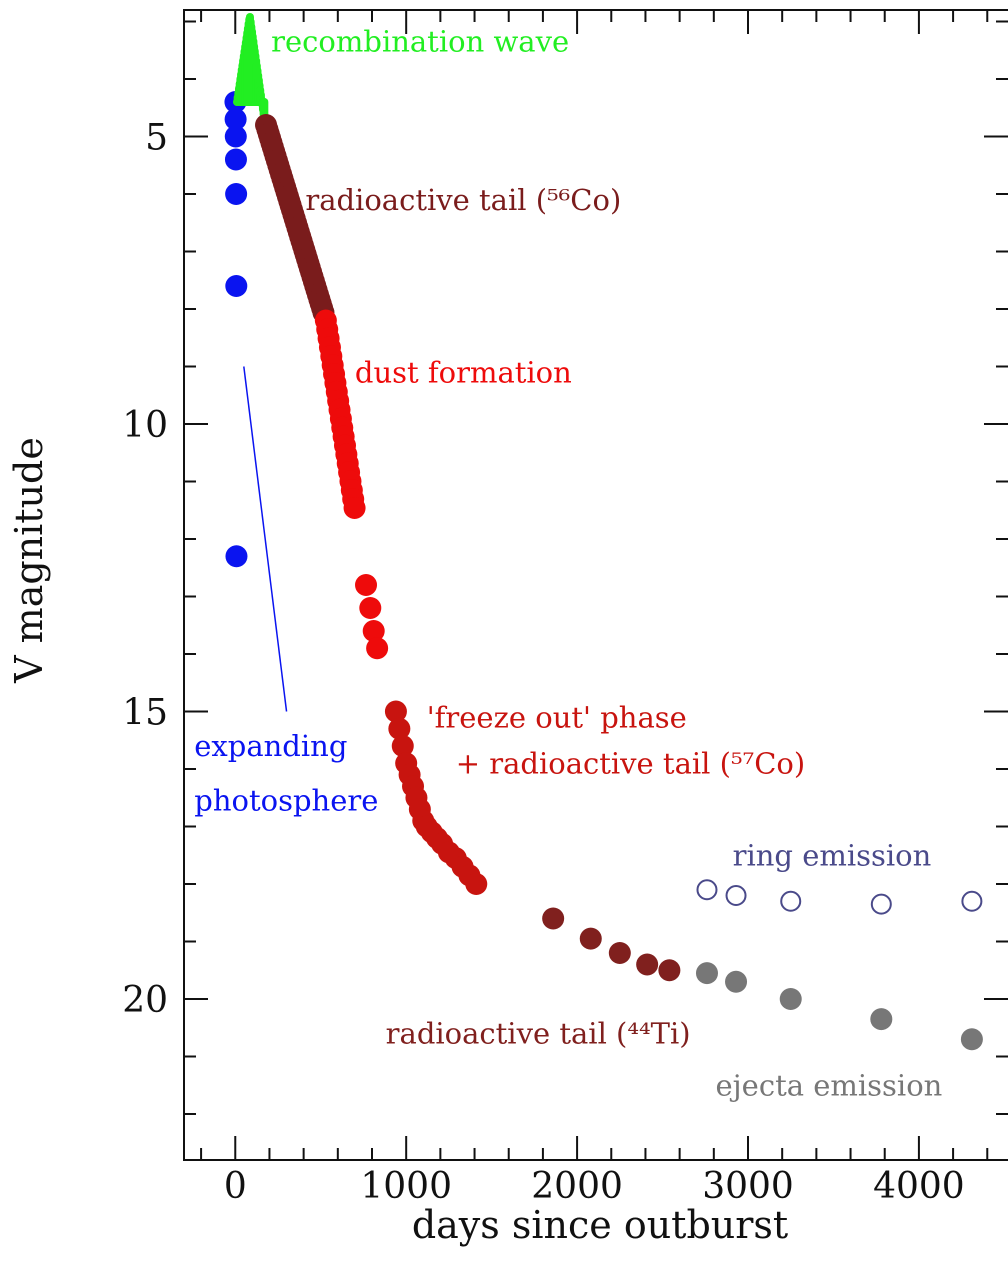 This screenshot has height=1262, width=1008. Describe the element at coordinates (748, 1186) in the screenshot. I see `x-tick-label: 3000` at that location.